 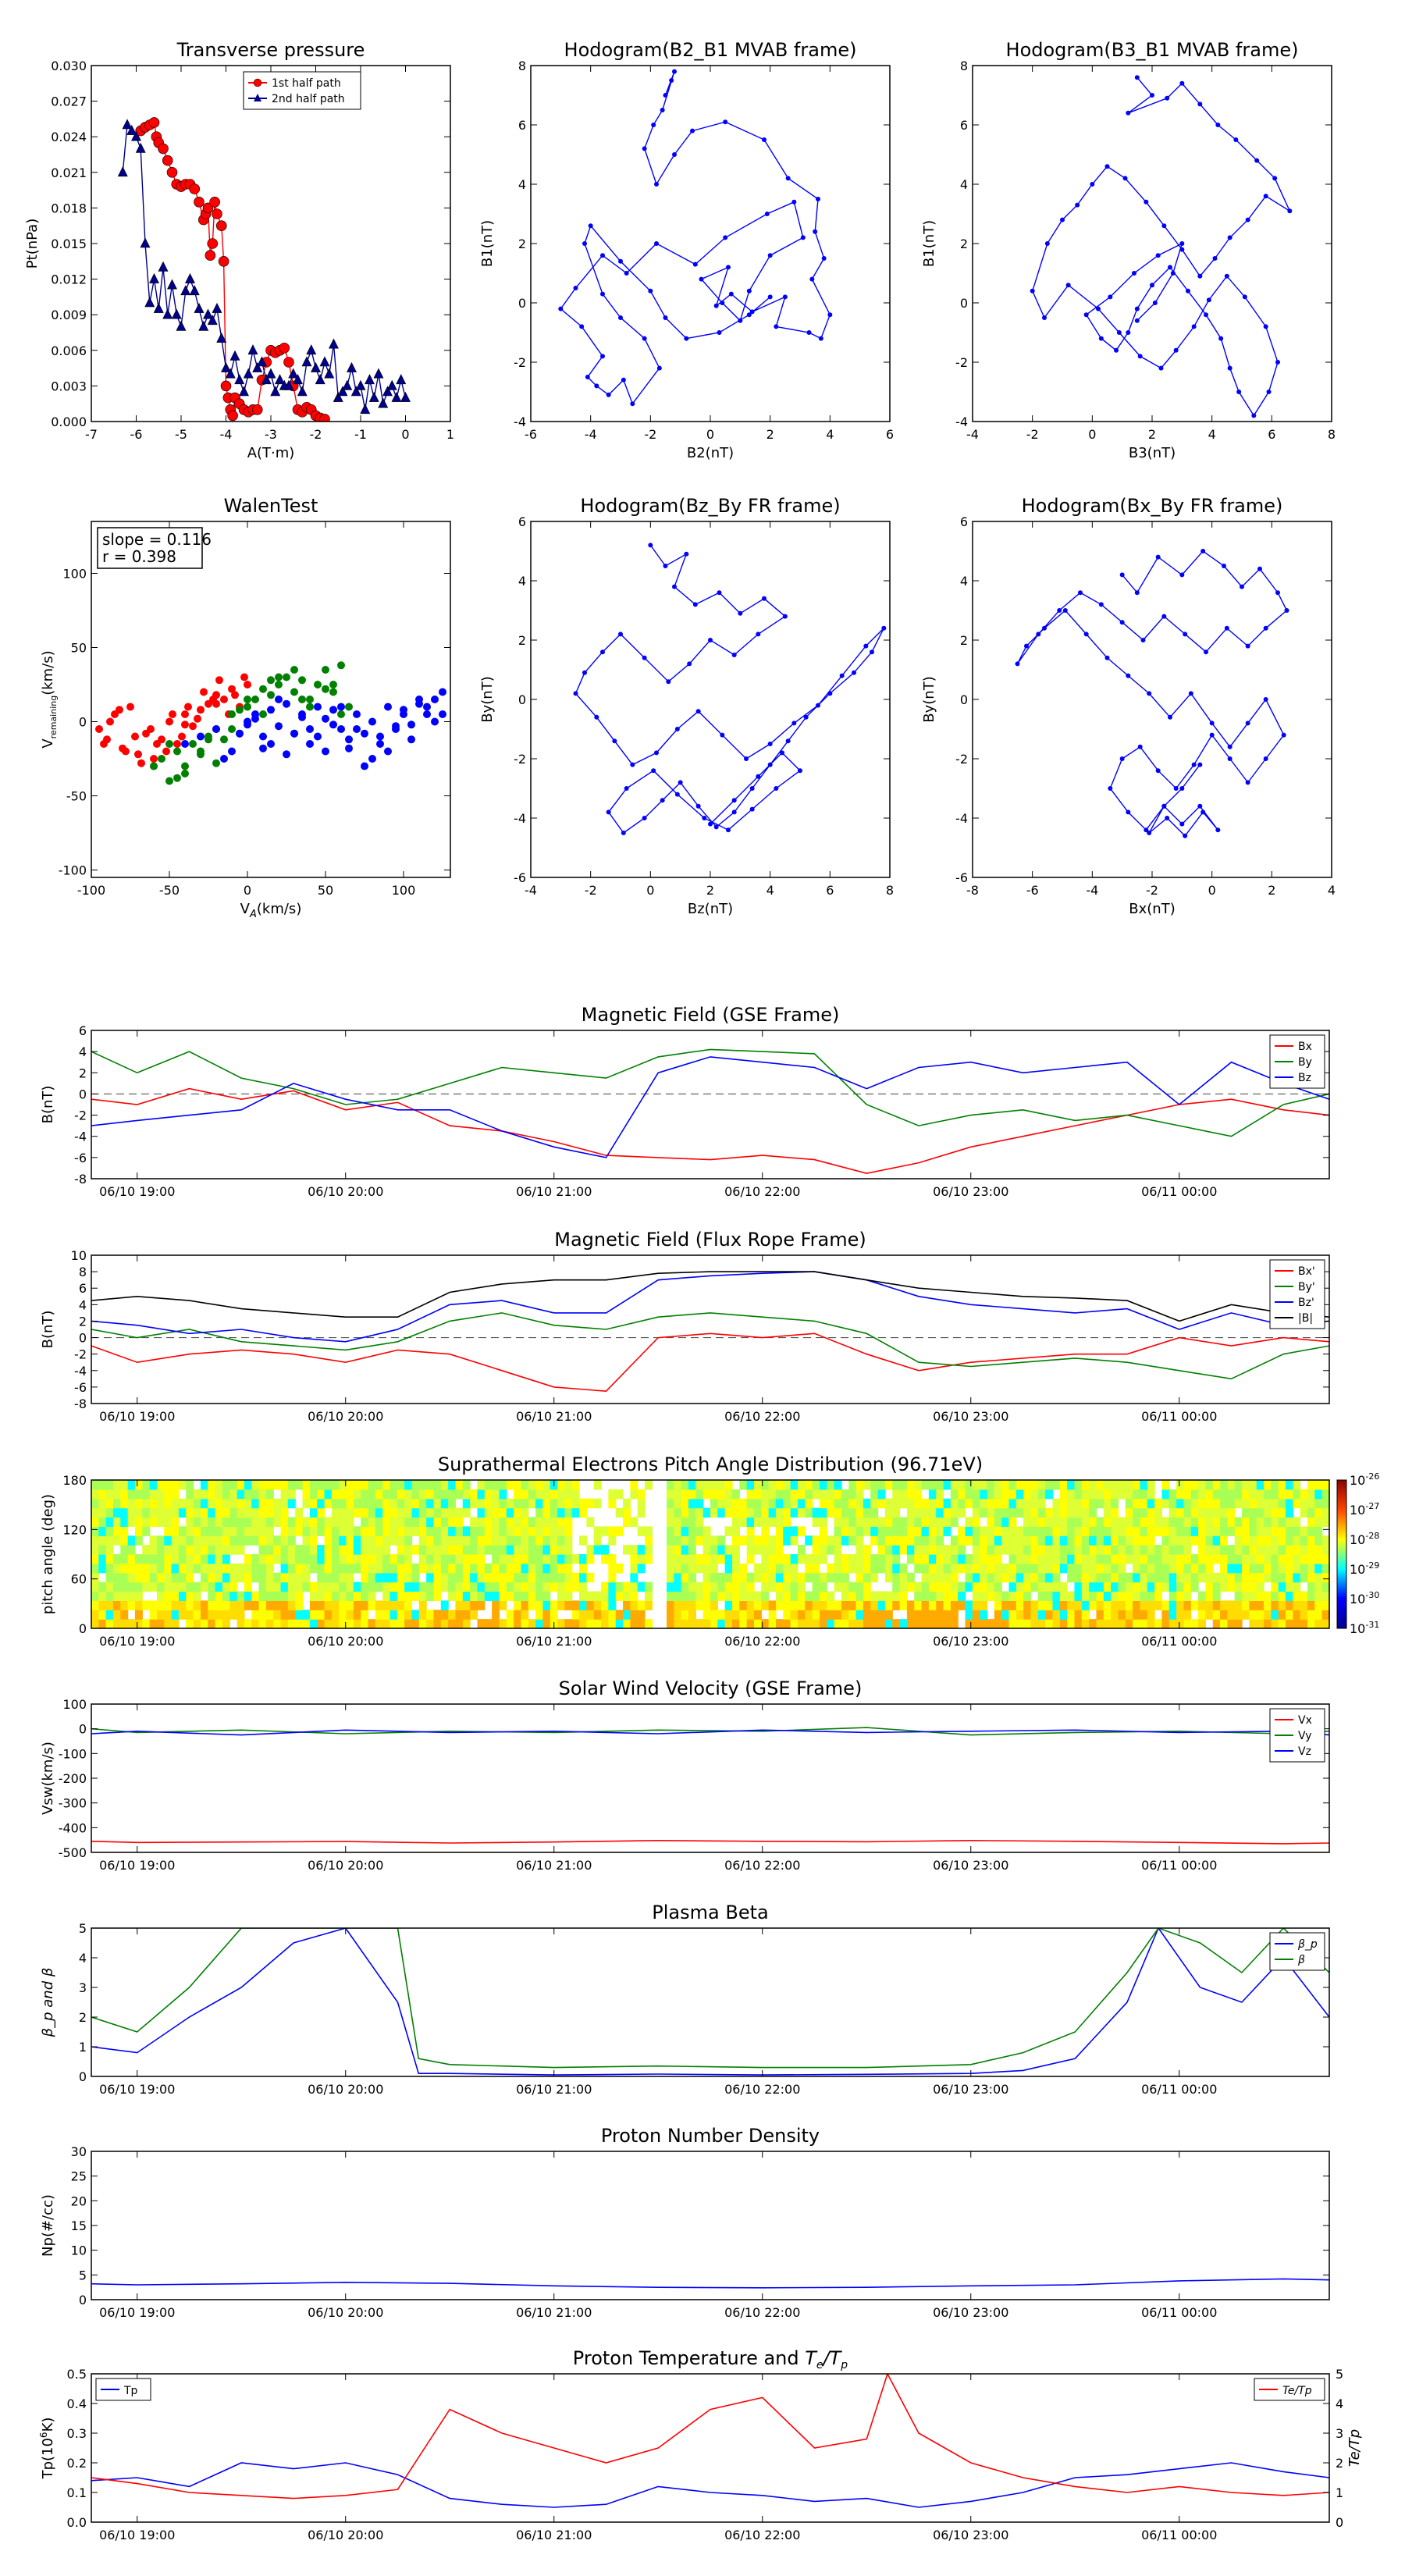 I want to click on x-tick-label: 06/10 21:00, so click(x=554, y=2535).